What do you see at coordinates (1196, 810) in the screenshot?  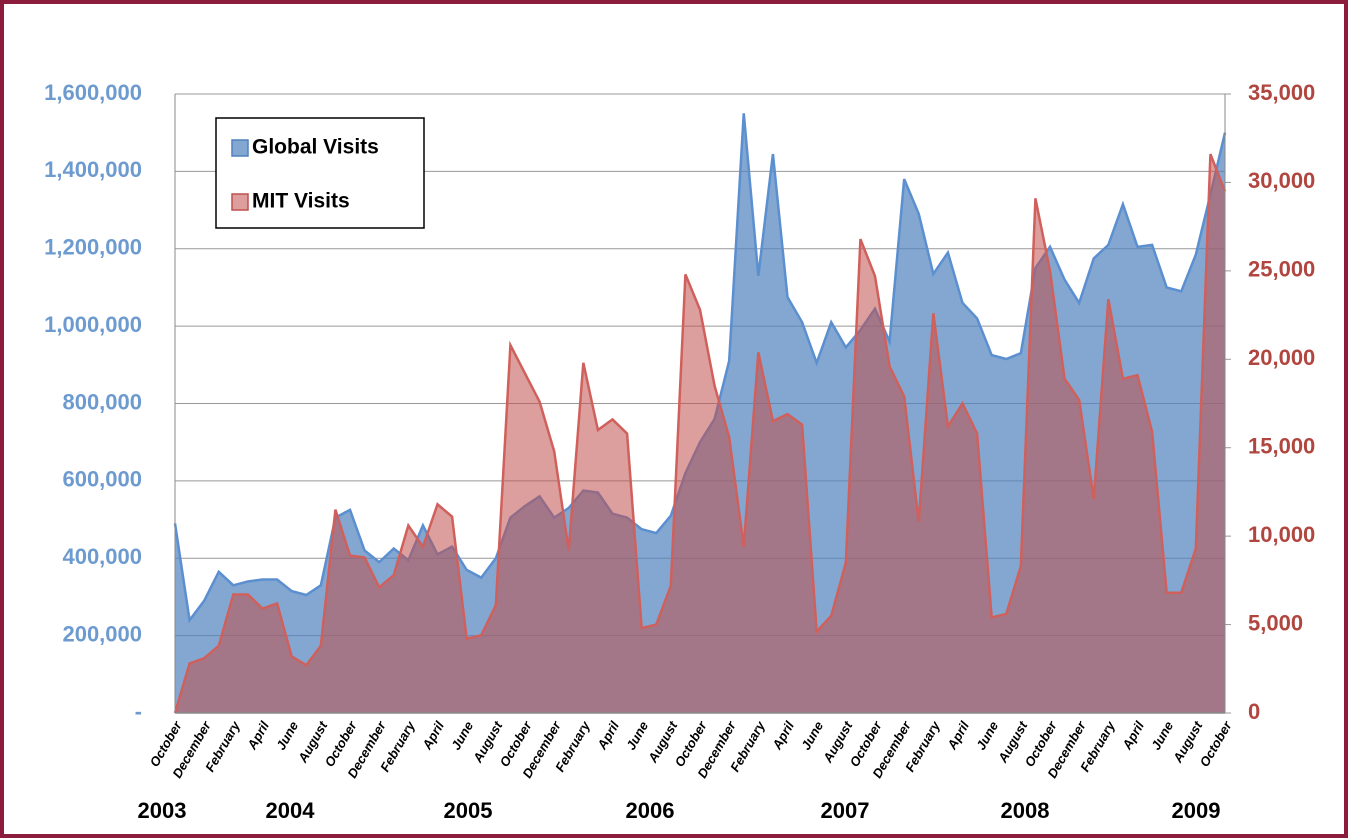 I see `year-label: 2009` at bounding box center [1196, 810].